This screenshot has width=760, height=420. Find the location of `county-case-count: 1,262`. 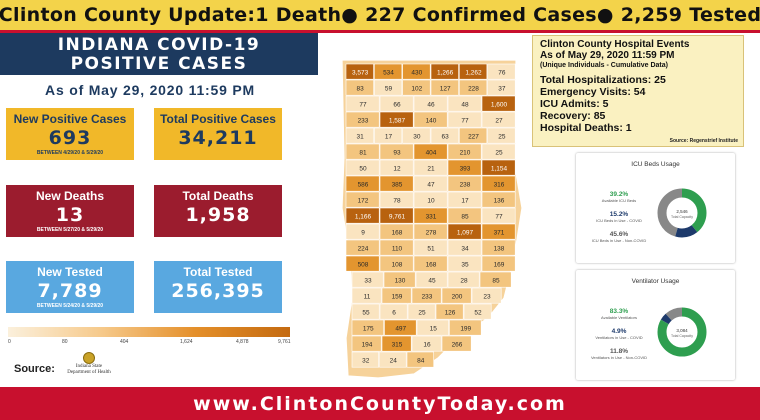

county-case-count: 1,262 is located at coordinates (473, 73).